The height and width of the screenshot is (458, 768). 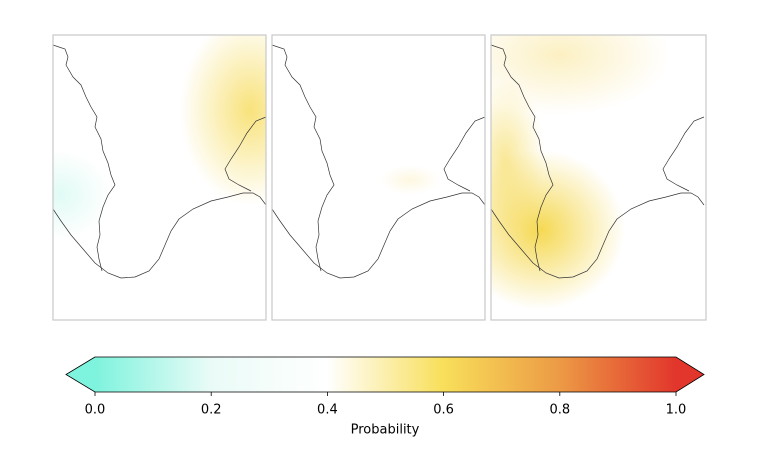 I want to click on x-tick-label: 0.4, so click(x=327, y=410).